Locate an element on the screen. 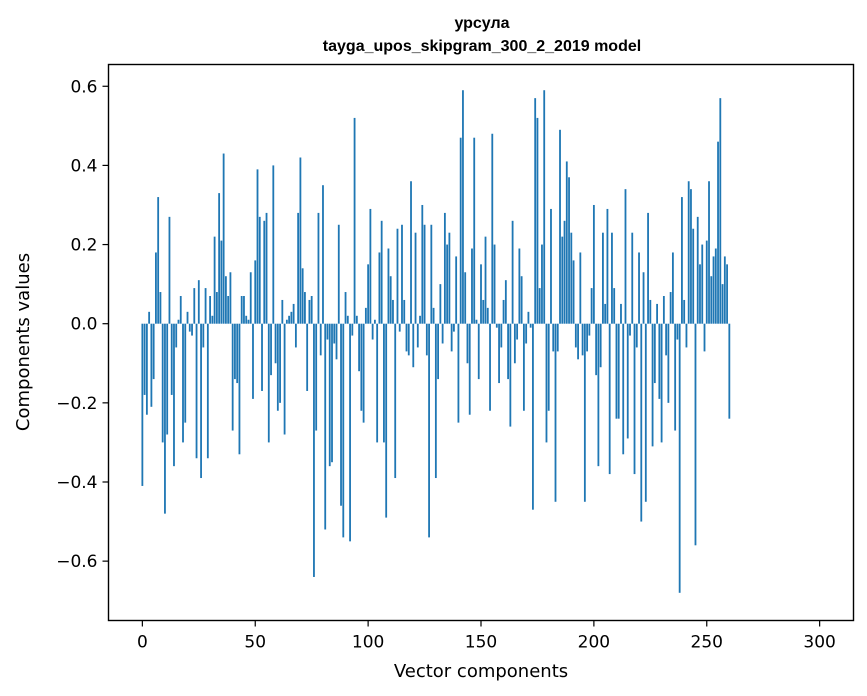 Image resolution: width=867 pixels, height=696 pixels. x-axis-label: Vector components is located at coordinates (481, 671).